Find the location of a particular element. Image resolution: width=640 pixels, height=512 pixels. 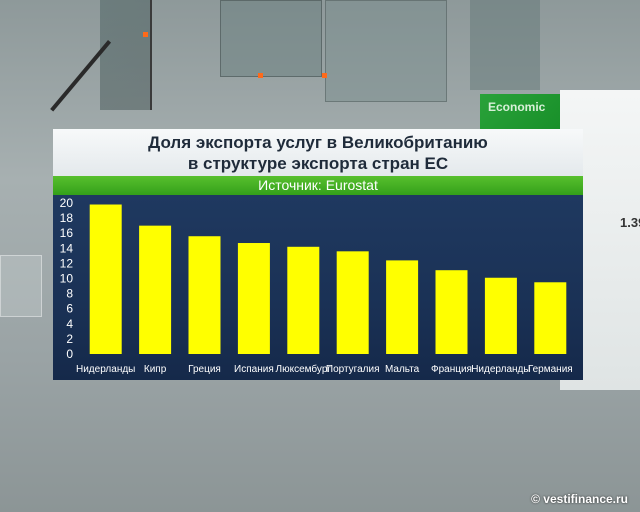

watermark: © vestifinance.ru is located at coordinates (579, 499).